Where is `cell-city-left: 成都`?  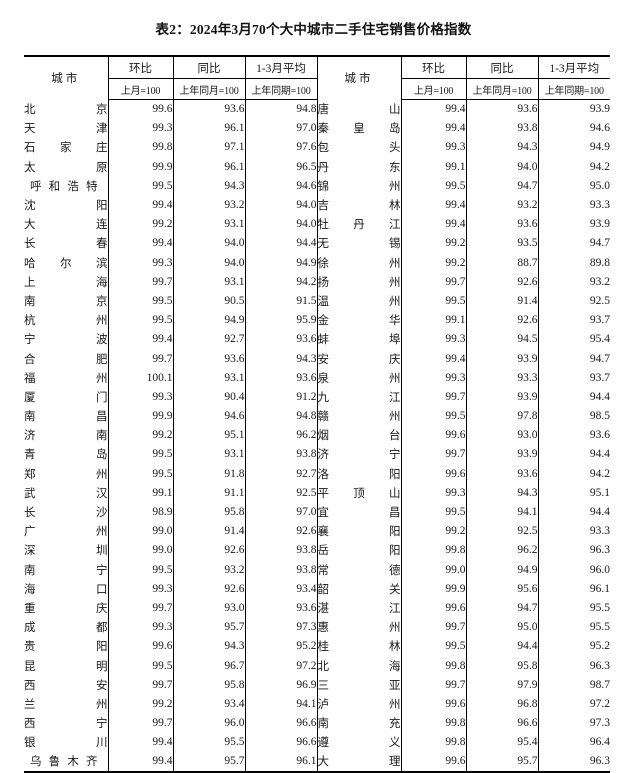
cell-city-left: 成都 is located at coordinates (66, 627).